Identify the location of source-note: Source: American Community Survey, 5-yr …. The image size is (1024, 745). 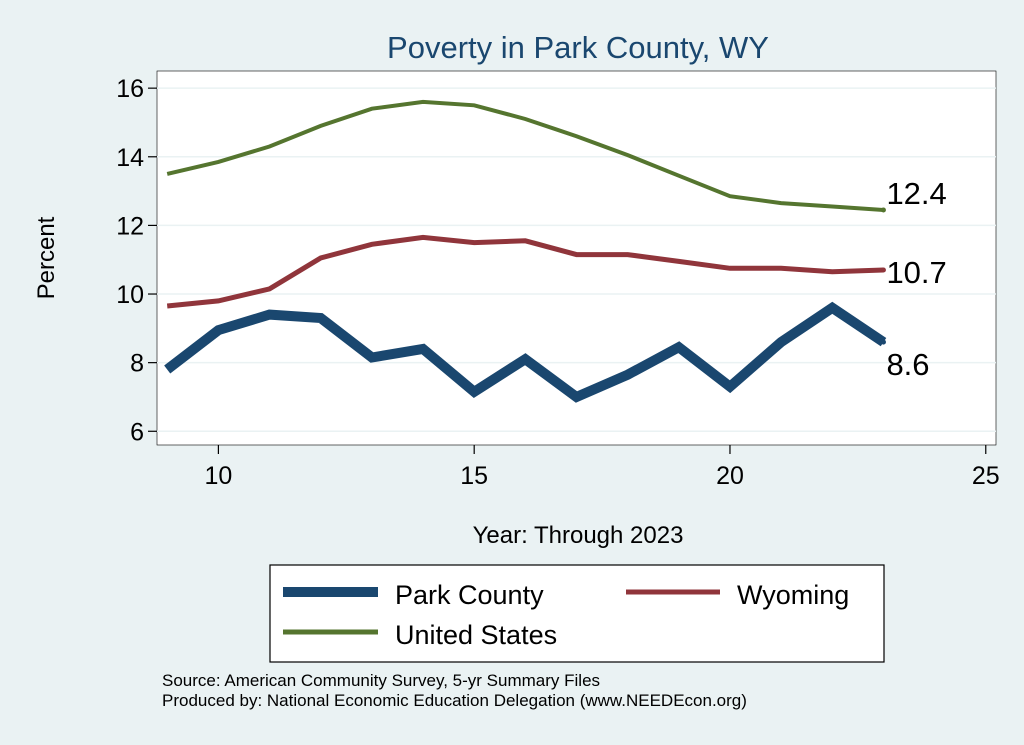
(381, 680).